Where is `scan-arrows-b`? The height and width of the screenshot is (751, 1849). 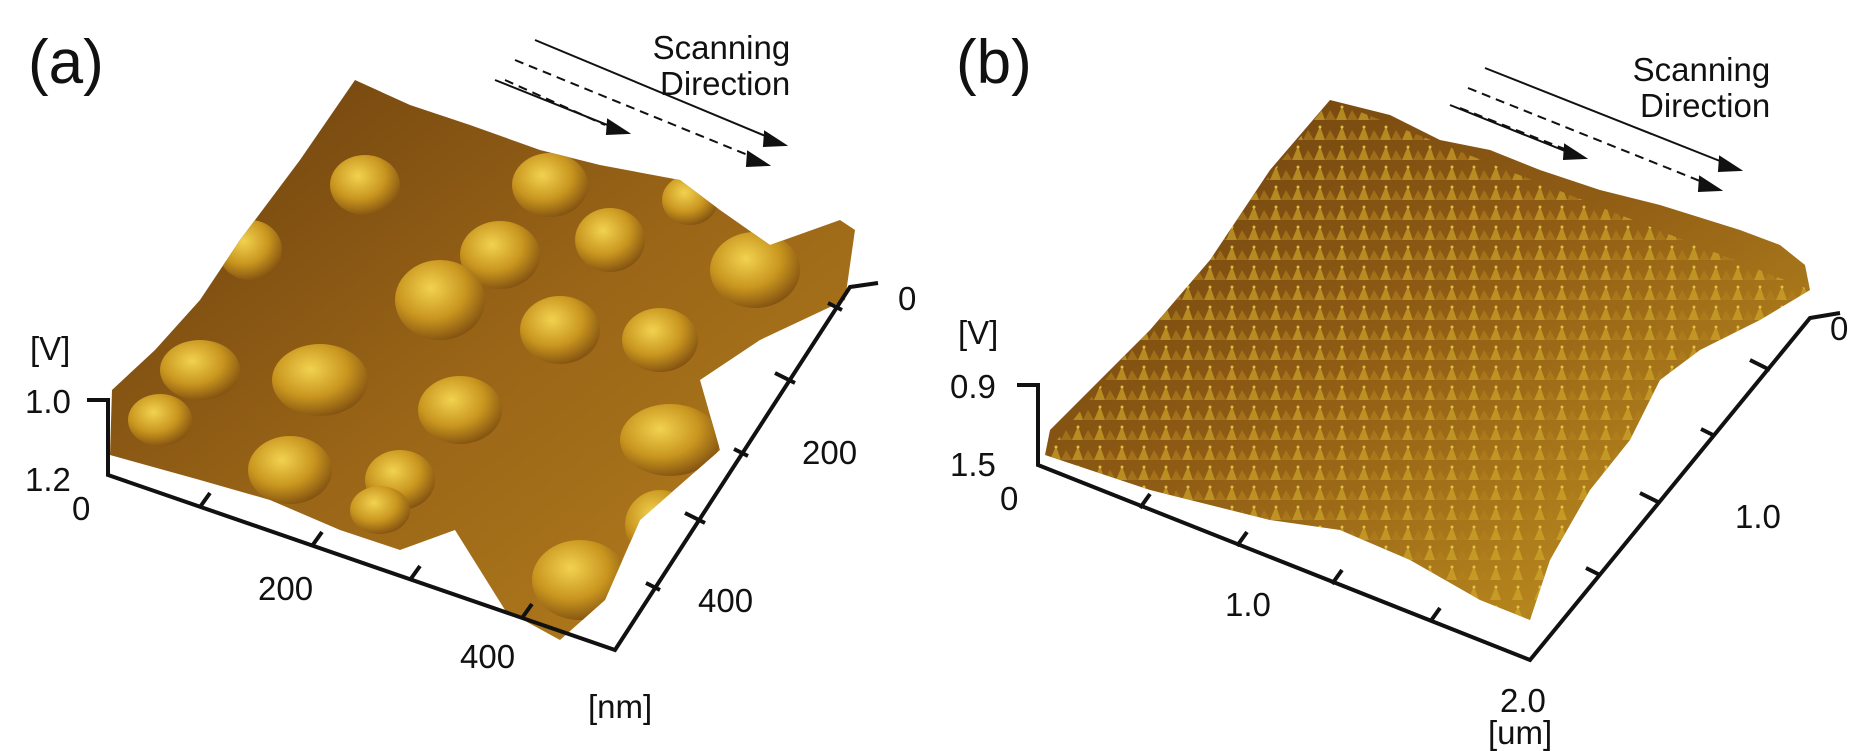 scan-arrows-b is located at coordinates (1596, 130).